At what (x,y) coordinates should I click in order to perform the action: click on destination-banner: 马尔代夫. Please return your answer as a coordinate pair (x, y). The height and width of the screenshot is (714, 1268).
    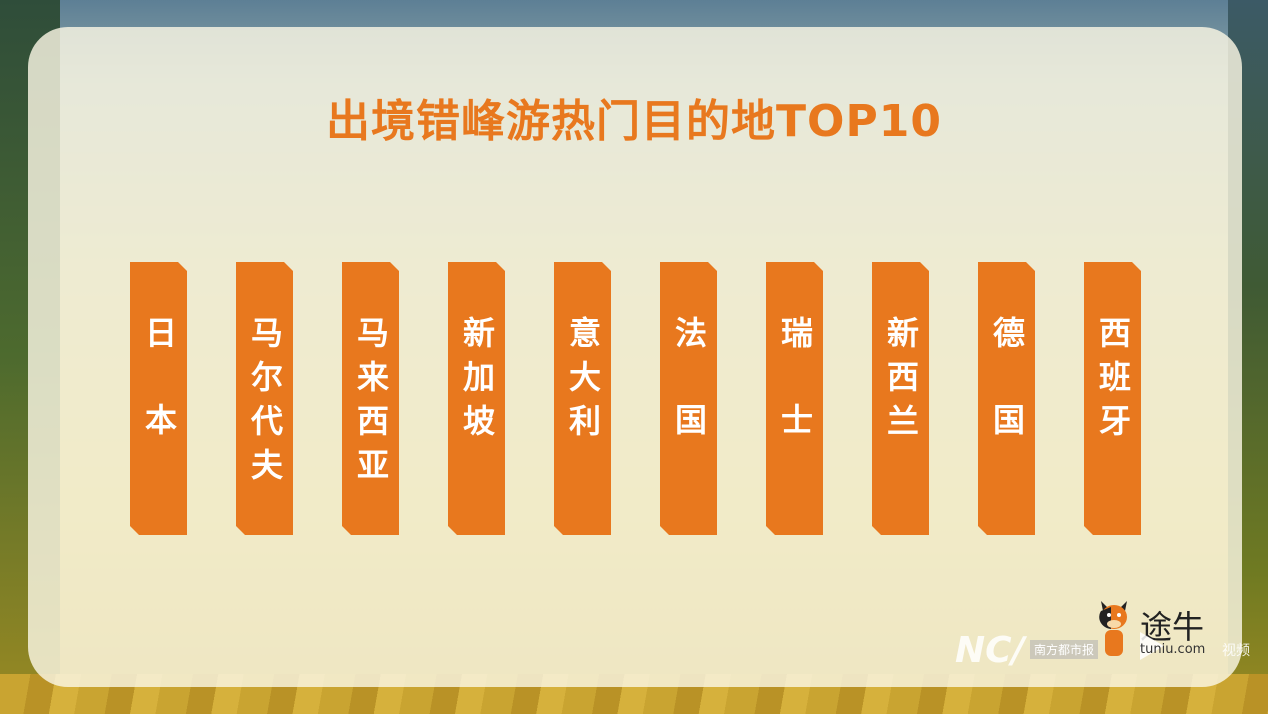
    Looking at the image, I should click on (264, 398).